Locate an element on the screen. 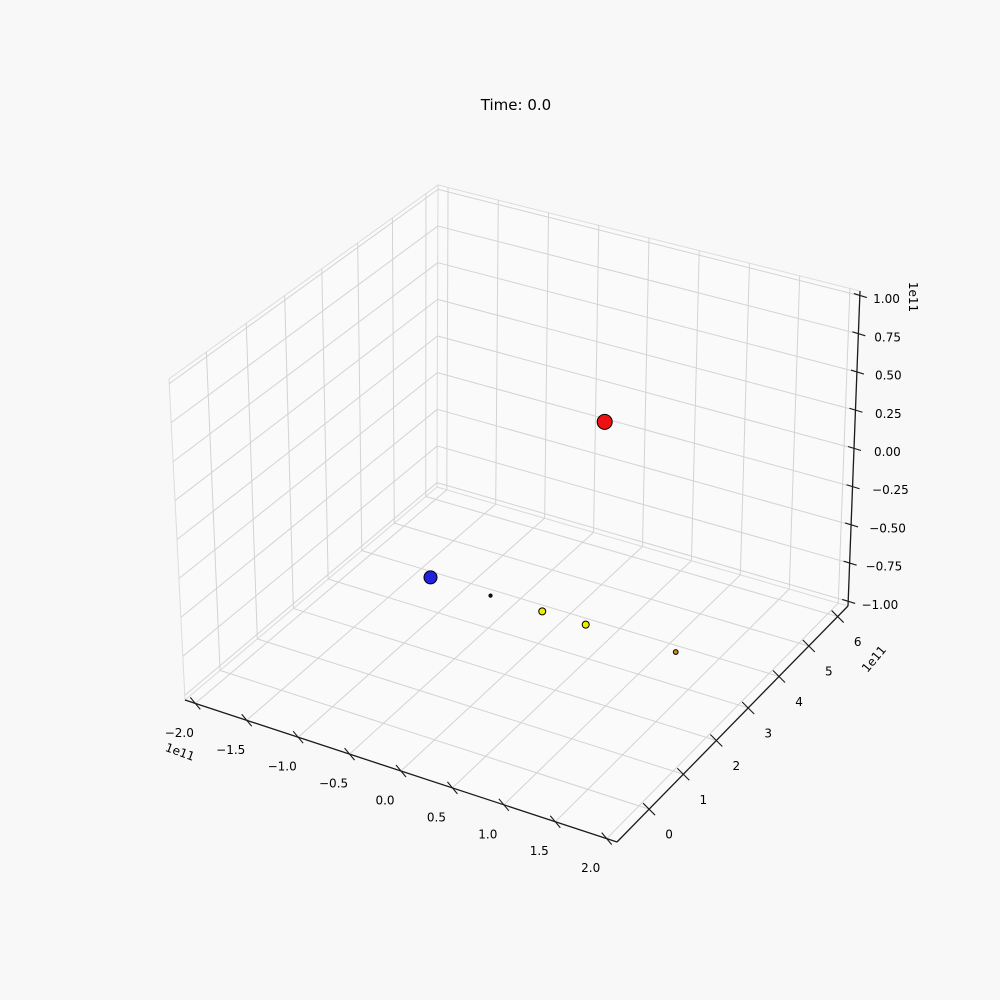  y-tick-label: 5 is located at coordinates (829, 672).